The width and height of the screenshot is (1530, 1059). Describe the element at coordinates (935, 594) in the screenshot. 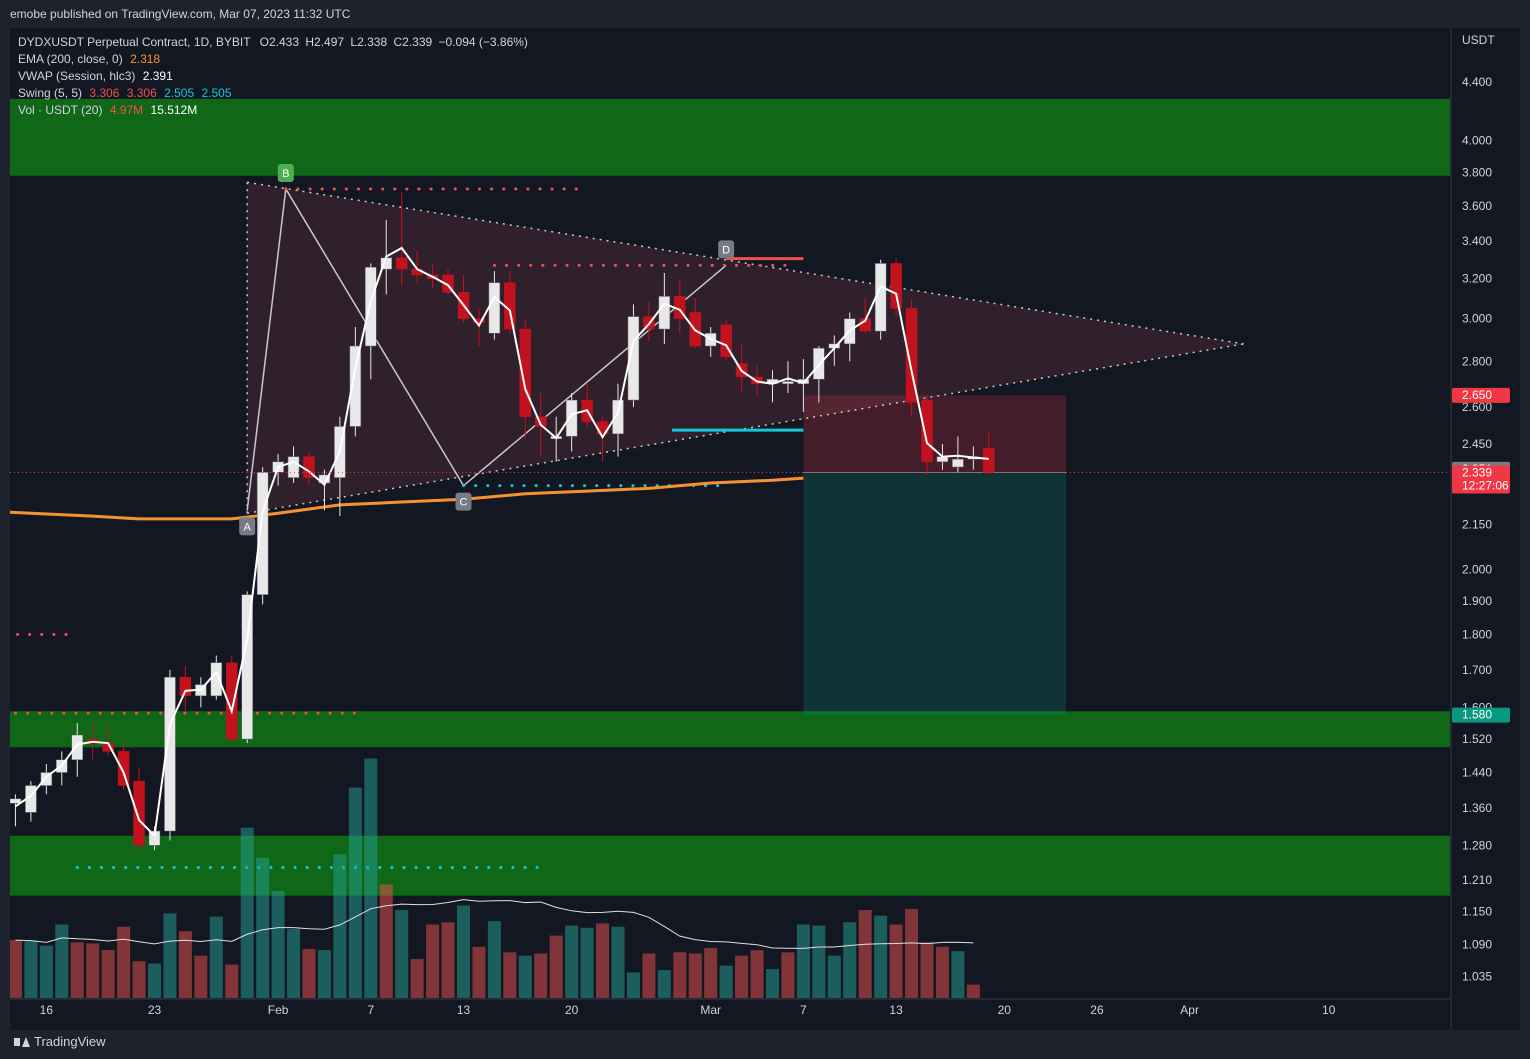

I see `take-profit-area` at that location.